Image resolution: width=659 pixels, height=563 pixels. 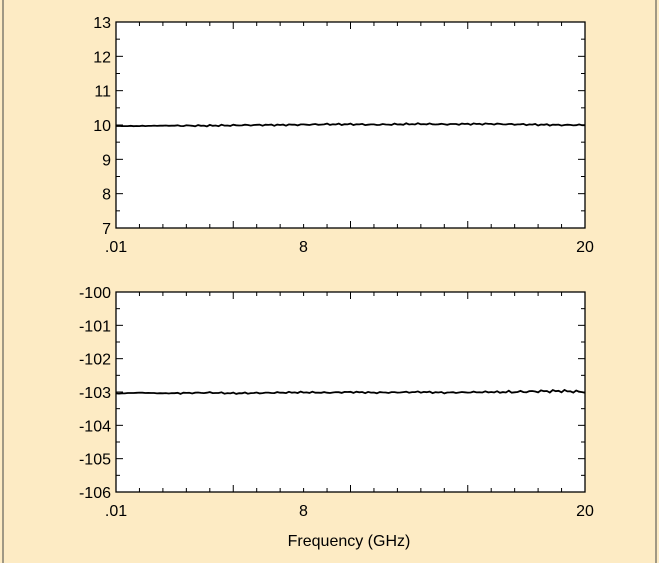 I want to click on top-xtick-label: .01, so click(x=116, y=247).